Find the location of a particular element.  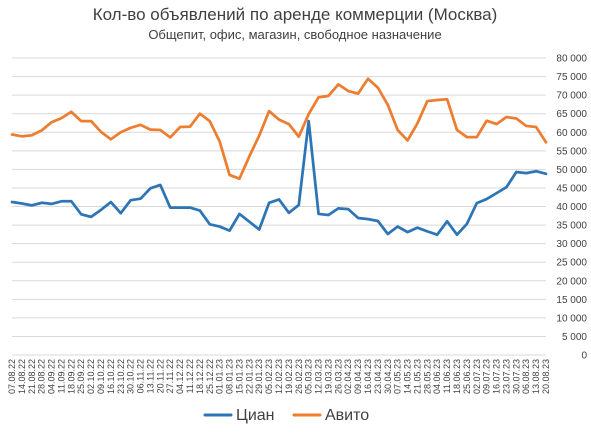

y-tick-label: 20 000 is located at coordinates (571, 281).